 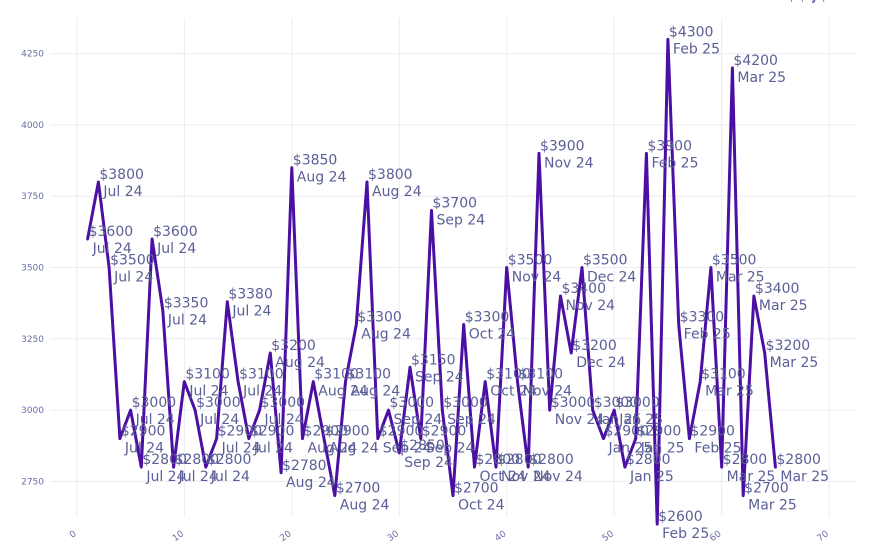 What do you see at coordinates (304, 466) in the screenshot?
I see `data-label-price: $2780` at bounding box center [304, 466].